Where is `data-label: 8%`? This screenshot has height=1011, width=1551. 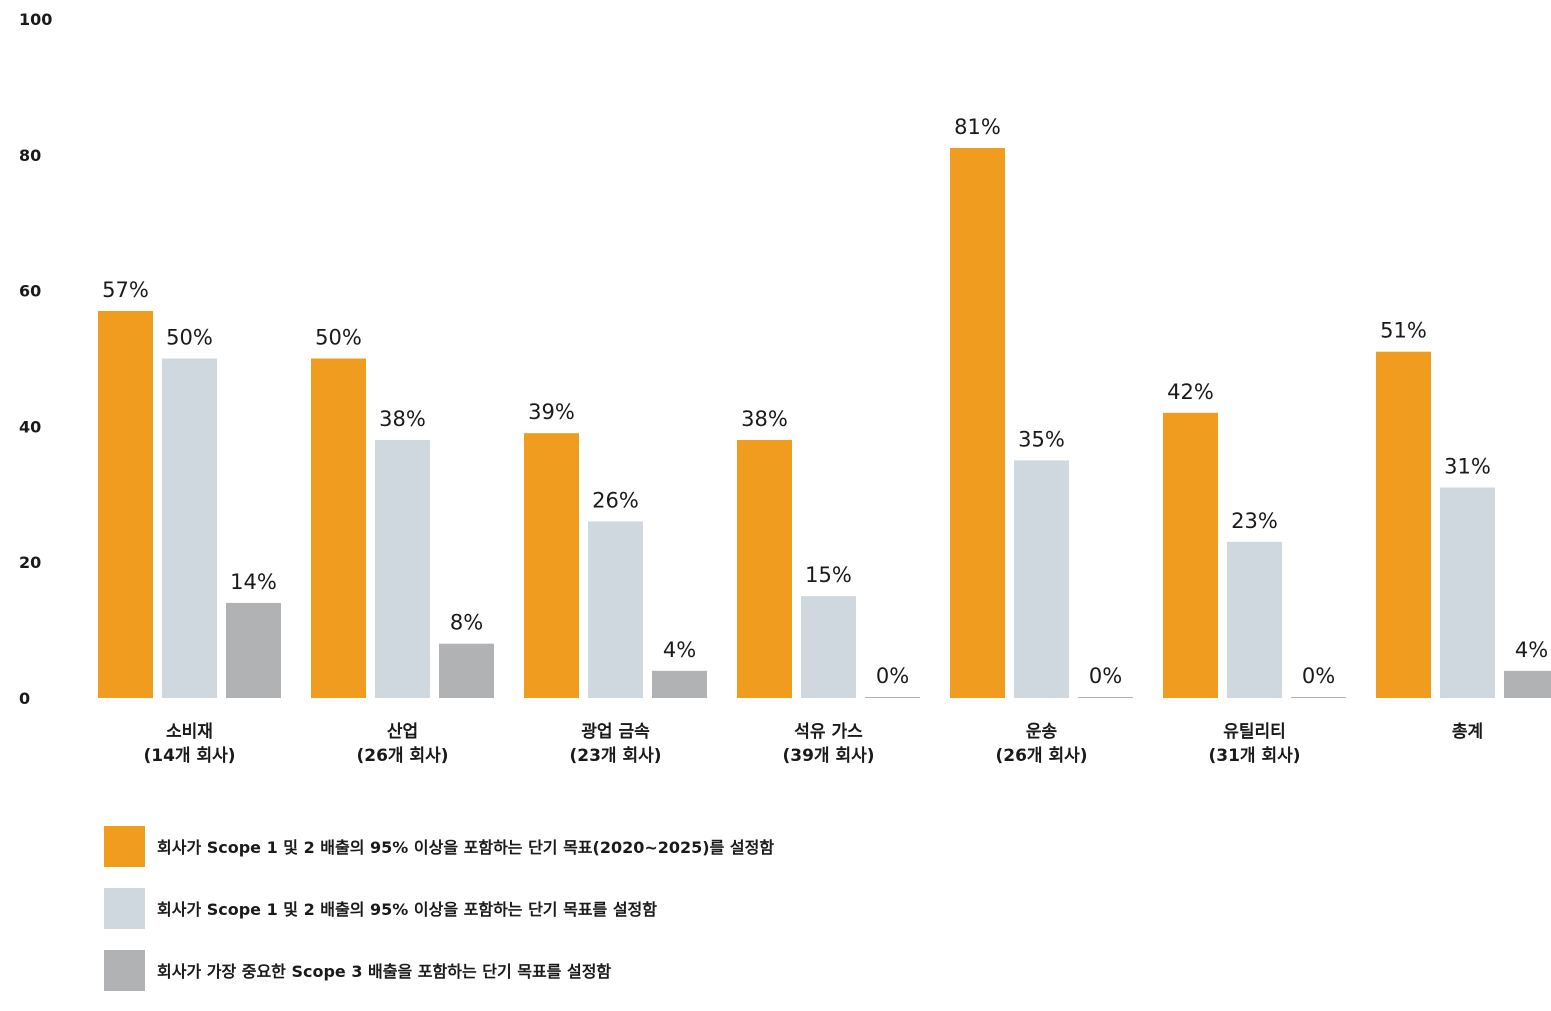 data-label: 8% is located at coordinates (466, 623).